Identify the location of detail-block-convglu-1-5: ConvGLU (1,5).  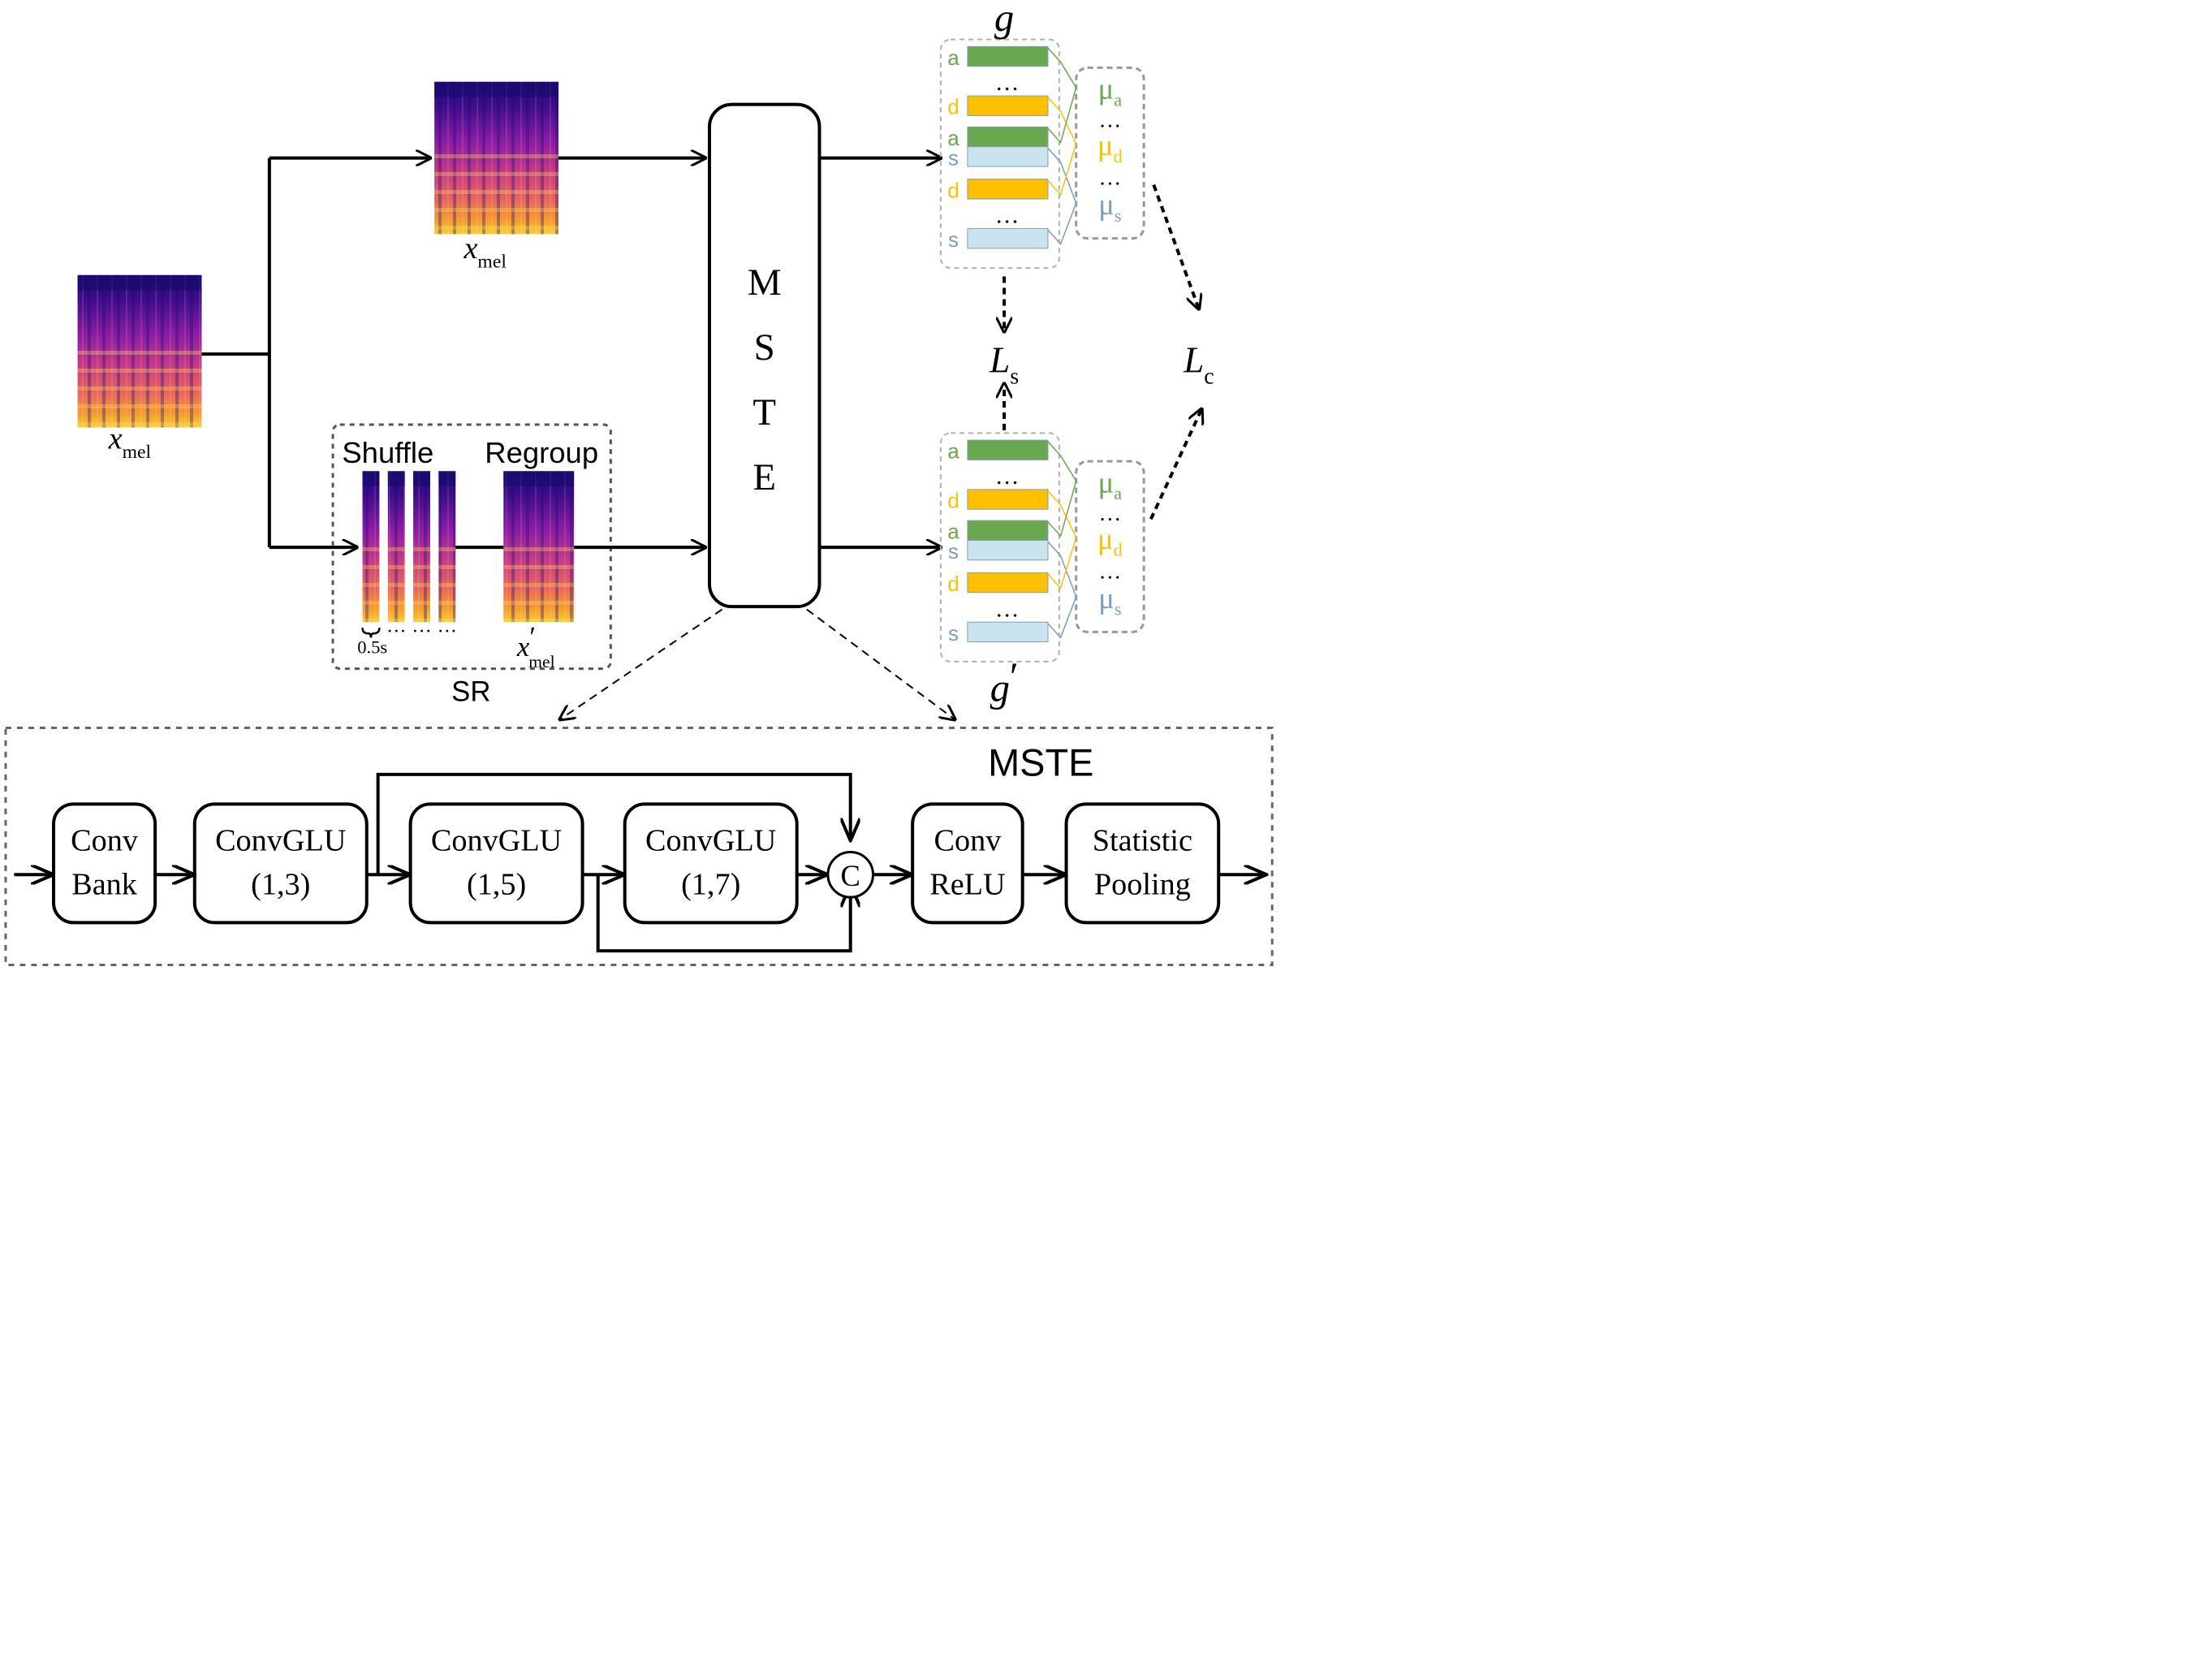
(496, 863).